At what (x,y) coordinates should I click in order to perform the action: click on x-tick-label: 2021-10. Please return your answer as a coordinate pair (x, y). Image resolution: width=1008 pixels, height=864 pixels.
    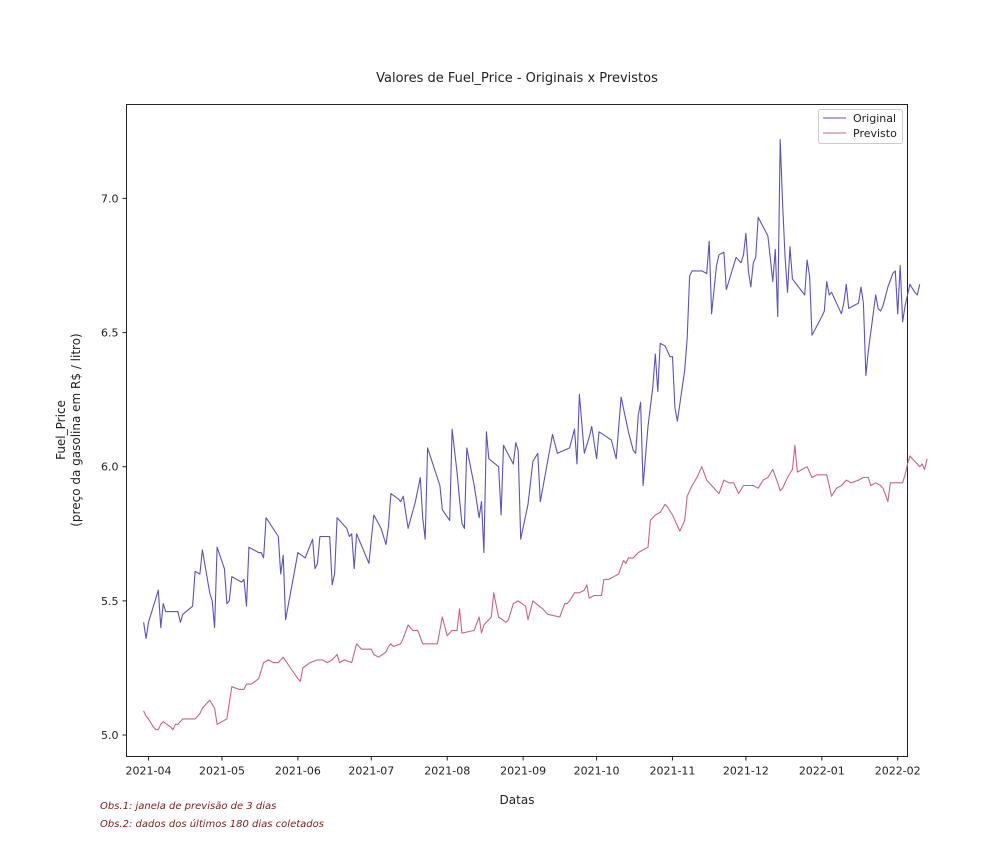
    Looking at the image, I should click on (597, 771).